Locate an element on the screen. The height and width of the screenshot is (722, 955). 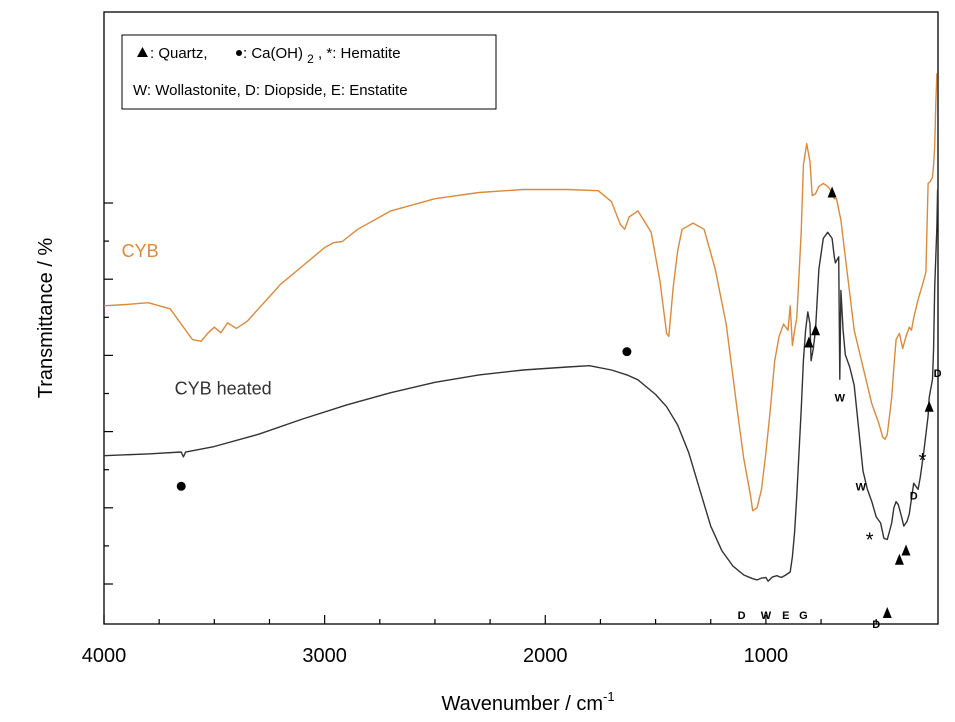
x-tick-label: 2000 is located at coordinates (545, 656).